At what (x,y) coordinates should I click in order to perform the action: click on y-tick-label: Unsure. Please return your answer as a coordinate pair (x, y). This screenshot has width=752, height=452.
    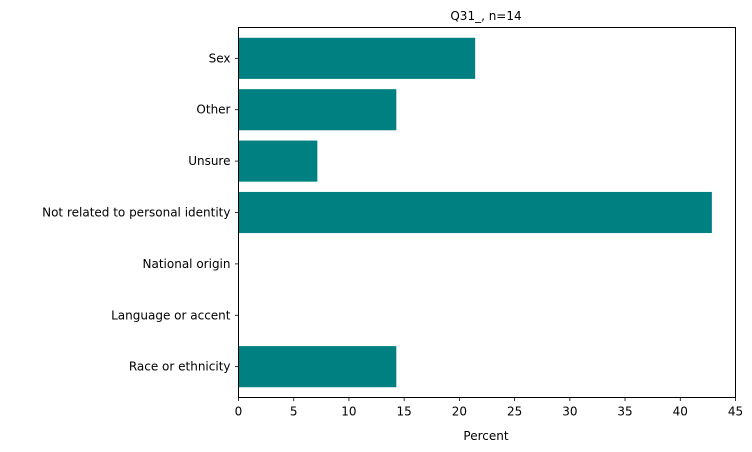
    Looking at the image, I should click on (209, 161).